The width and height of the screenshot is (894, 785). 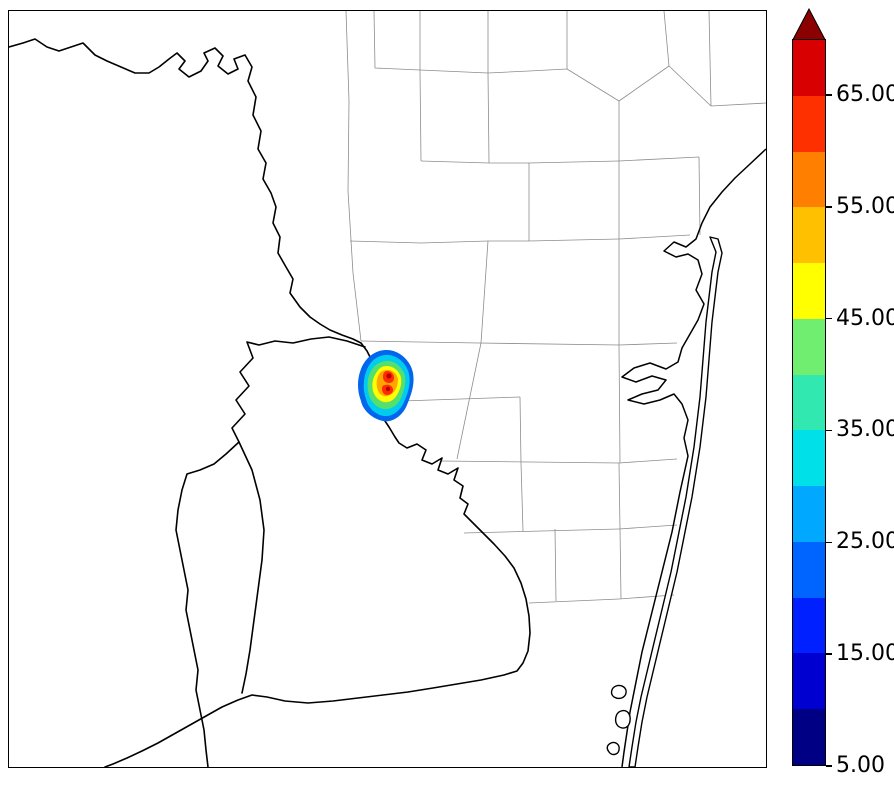 I want to click on coastline, so click(x=686, y=457).